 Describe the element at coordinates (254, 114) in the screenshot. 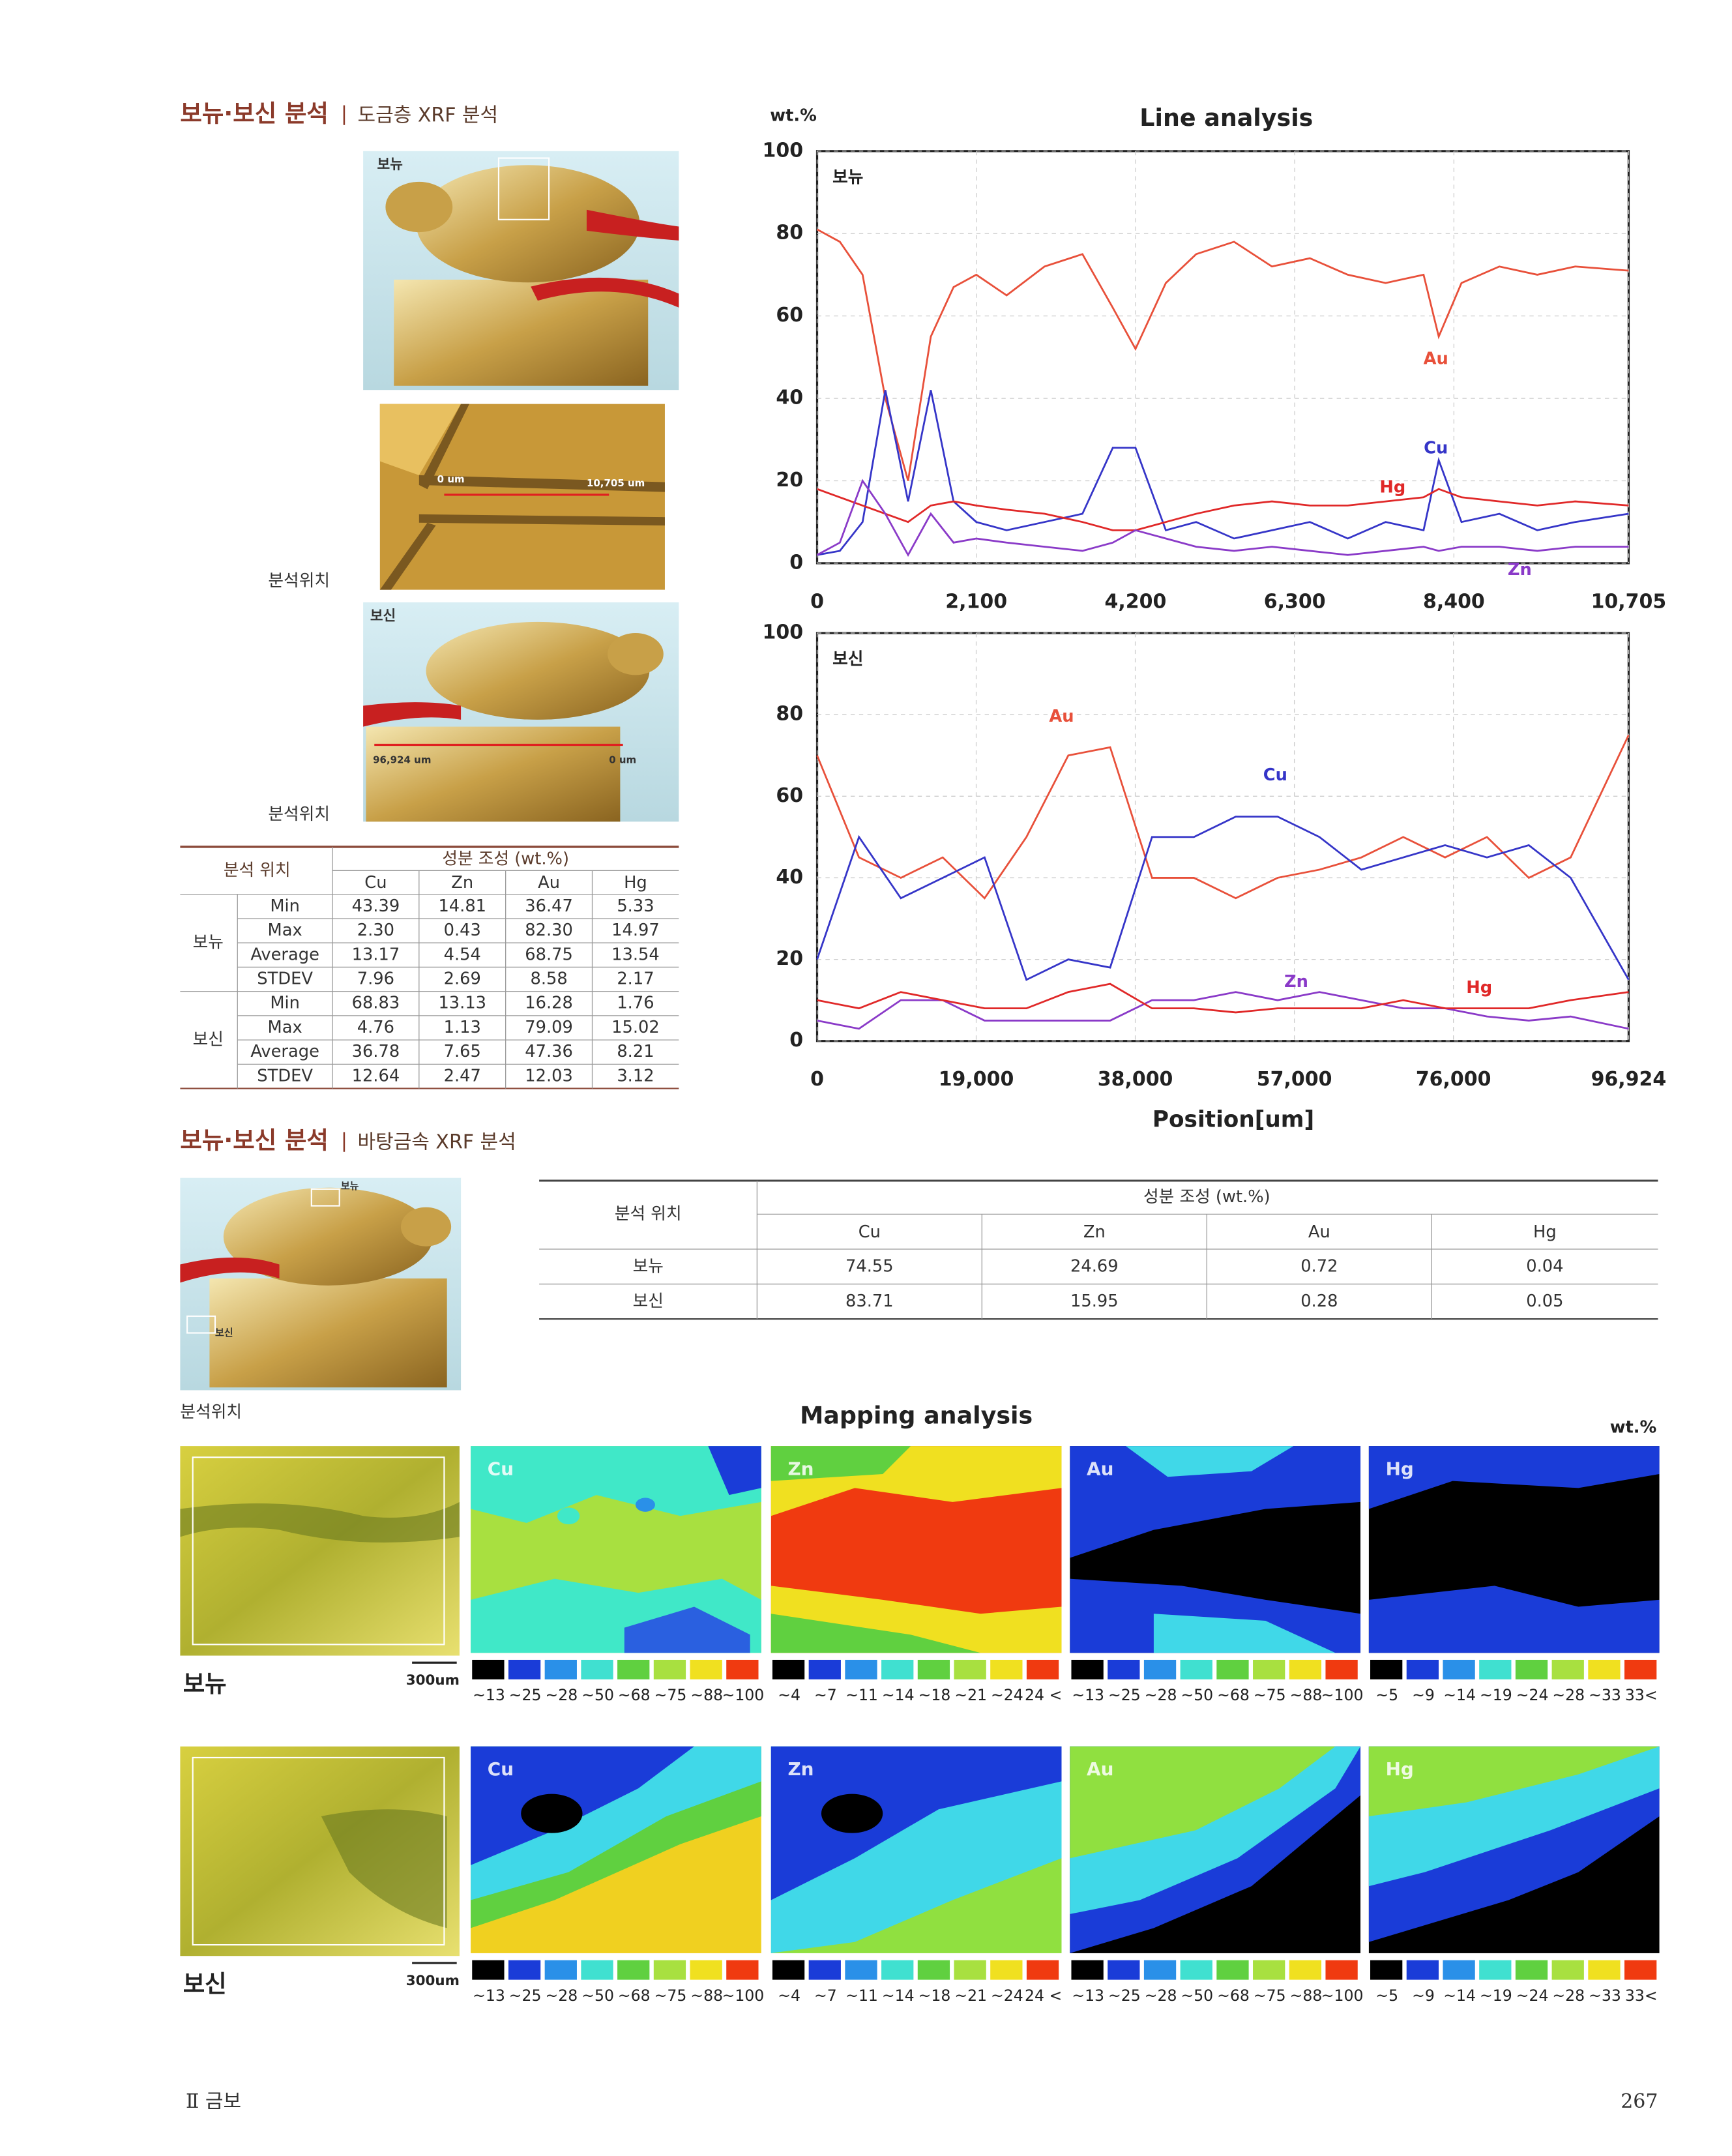

I see `section-title: 보뉴·보신 분석` at that location.